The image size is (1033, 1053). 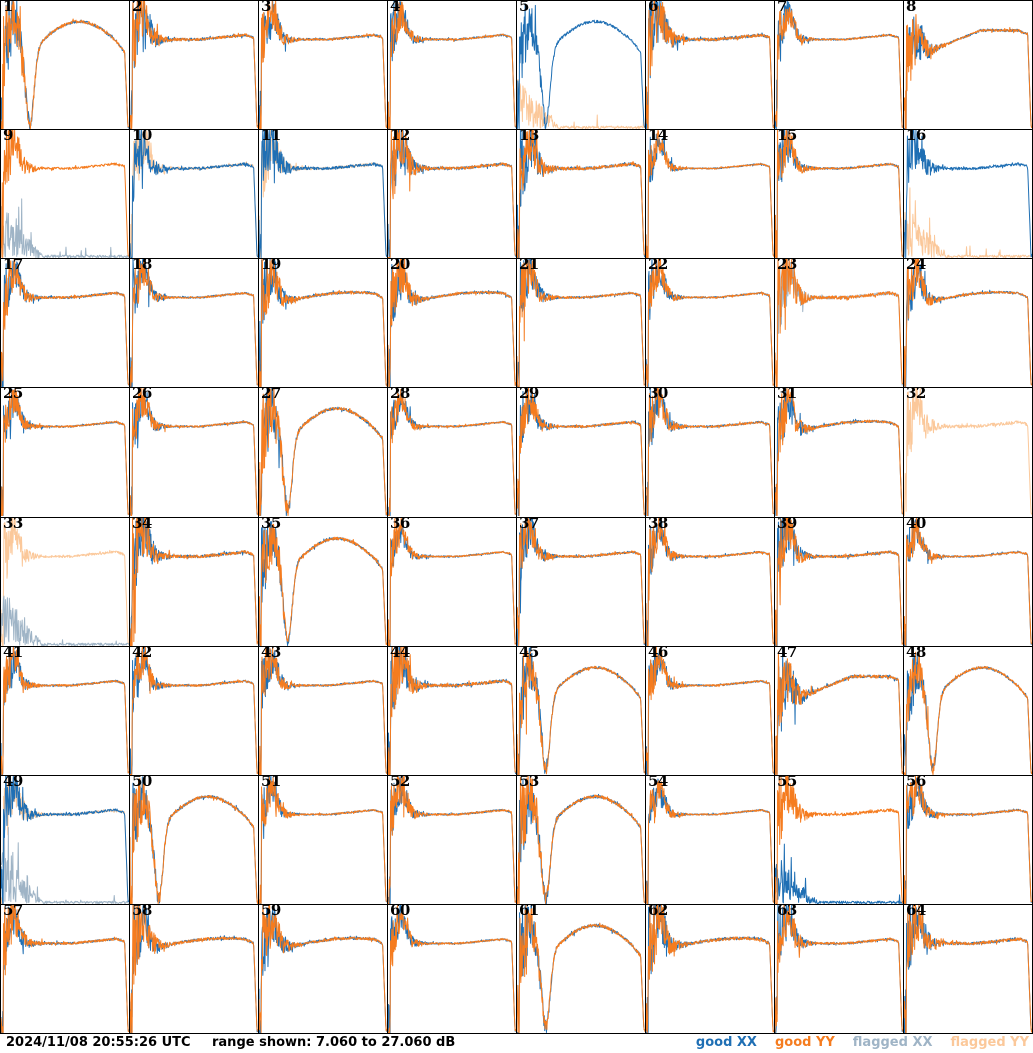 I want to click on spectrum-panel-26: 26, so click(x=194, y=452).